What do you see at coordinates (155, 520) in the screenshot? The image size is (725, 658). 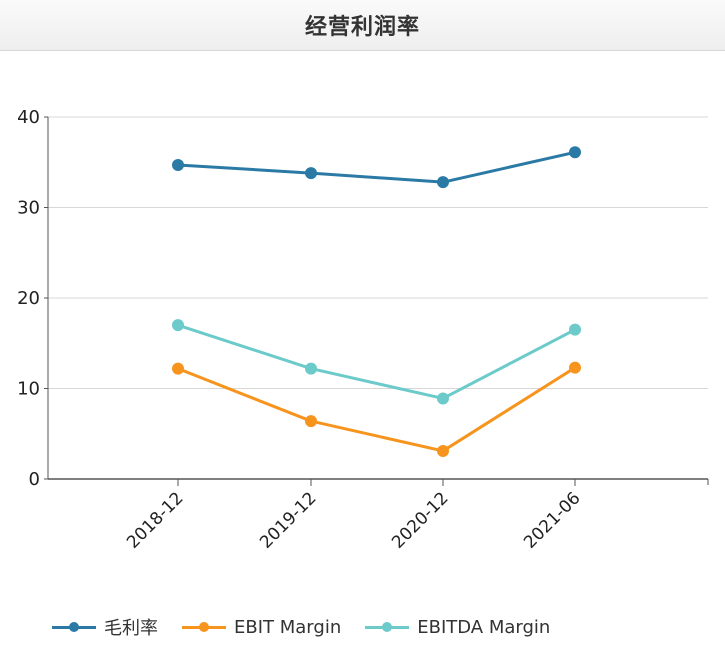 I see `x-tick-label: 2018-12` at bounding box center [155, 520].